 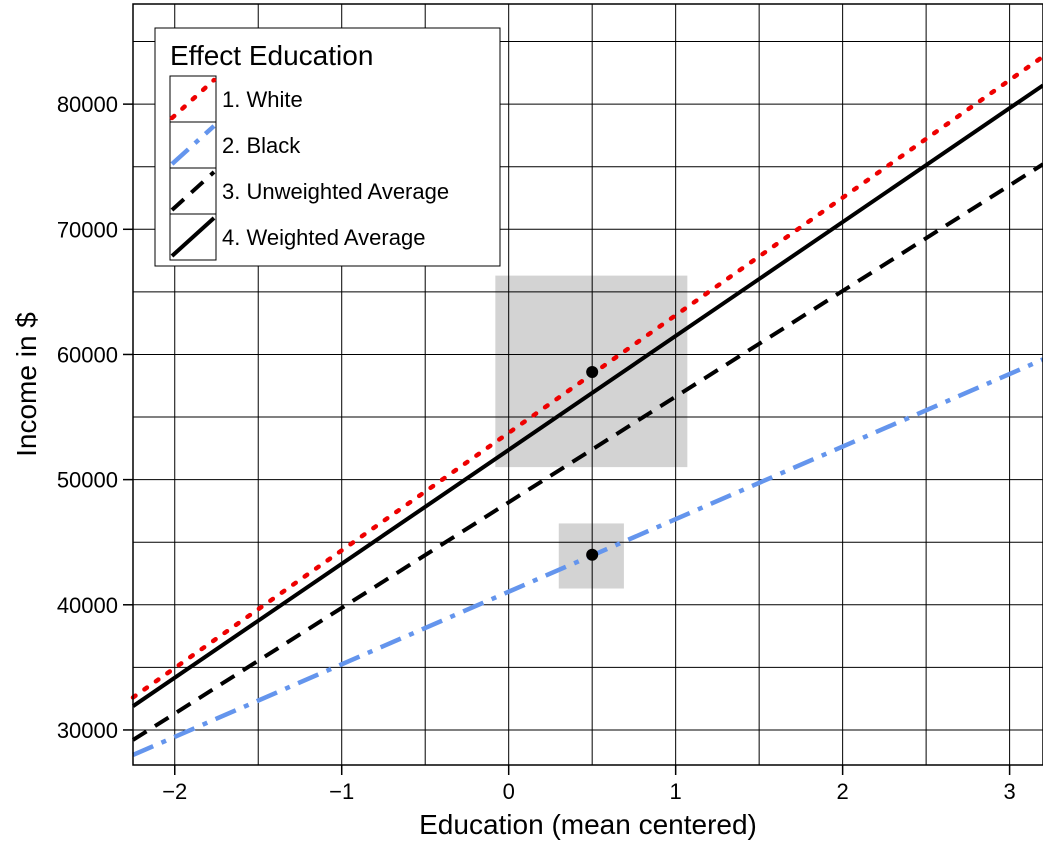 I want to click on x-axis-title: Education (mean centered), so click(x=588, y=824).